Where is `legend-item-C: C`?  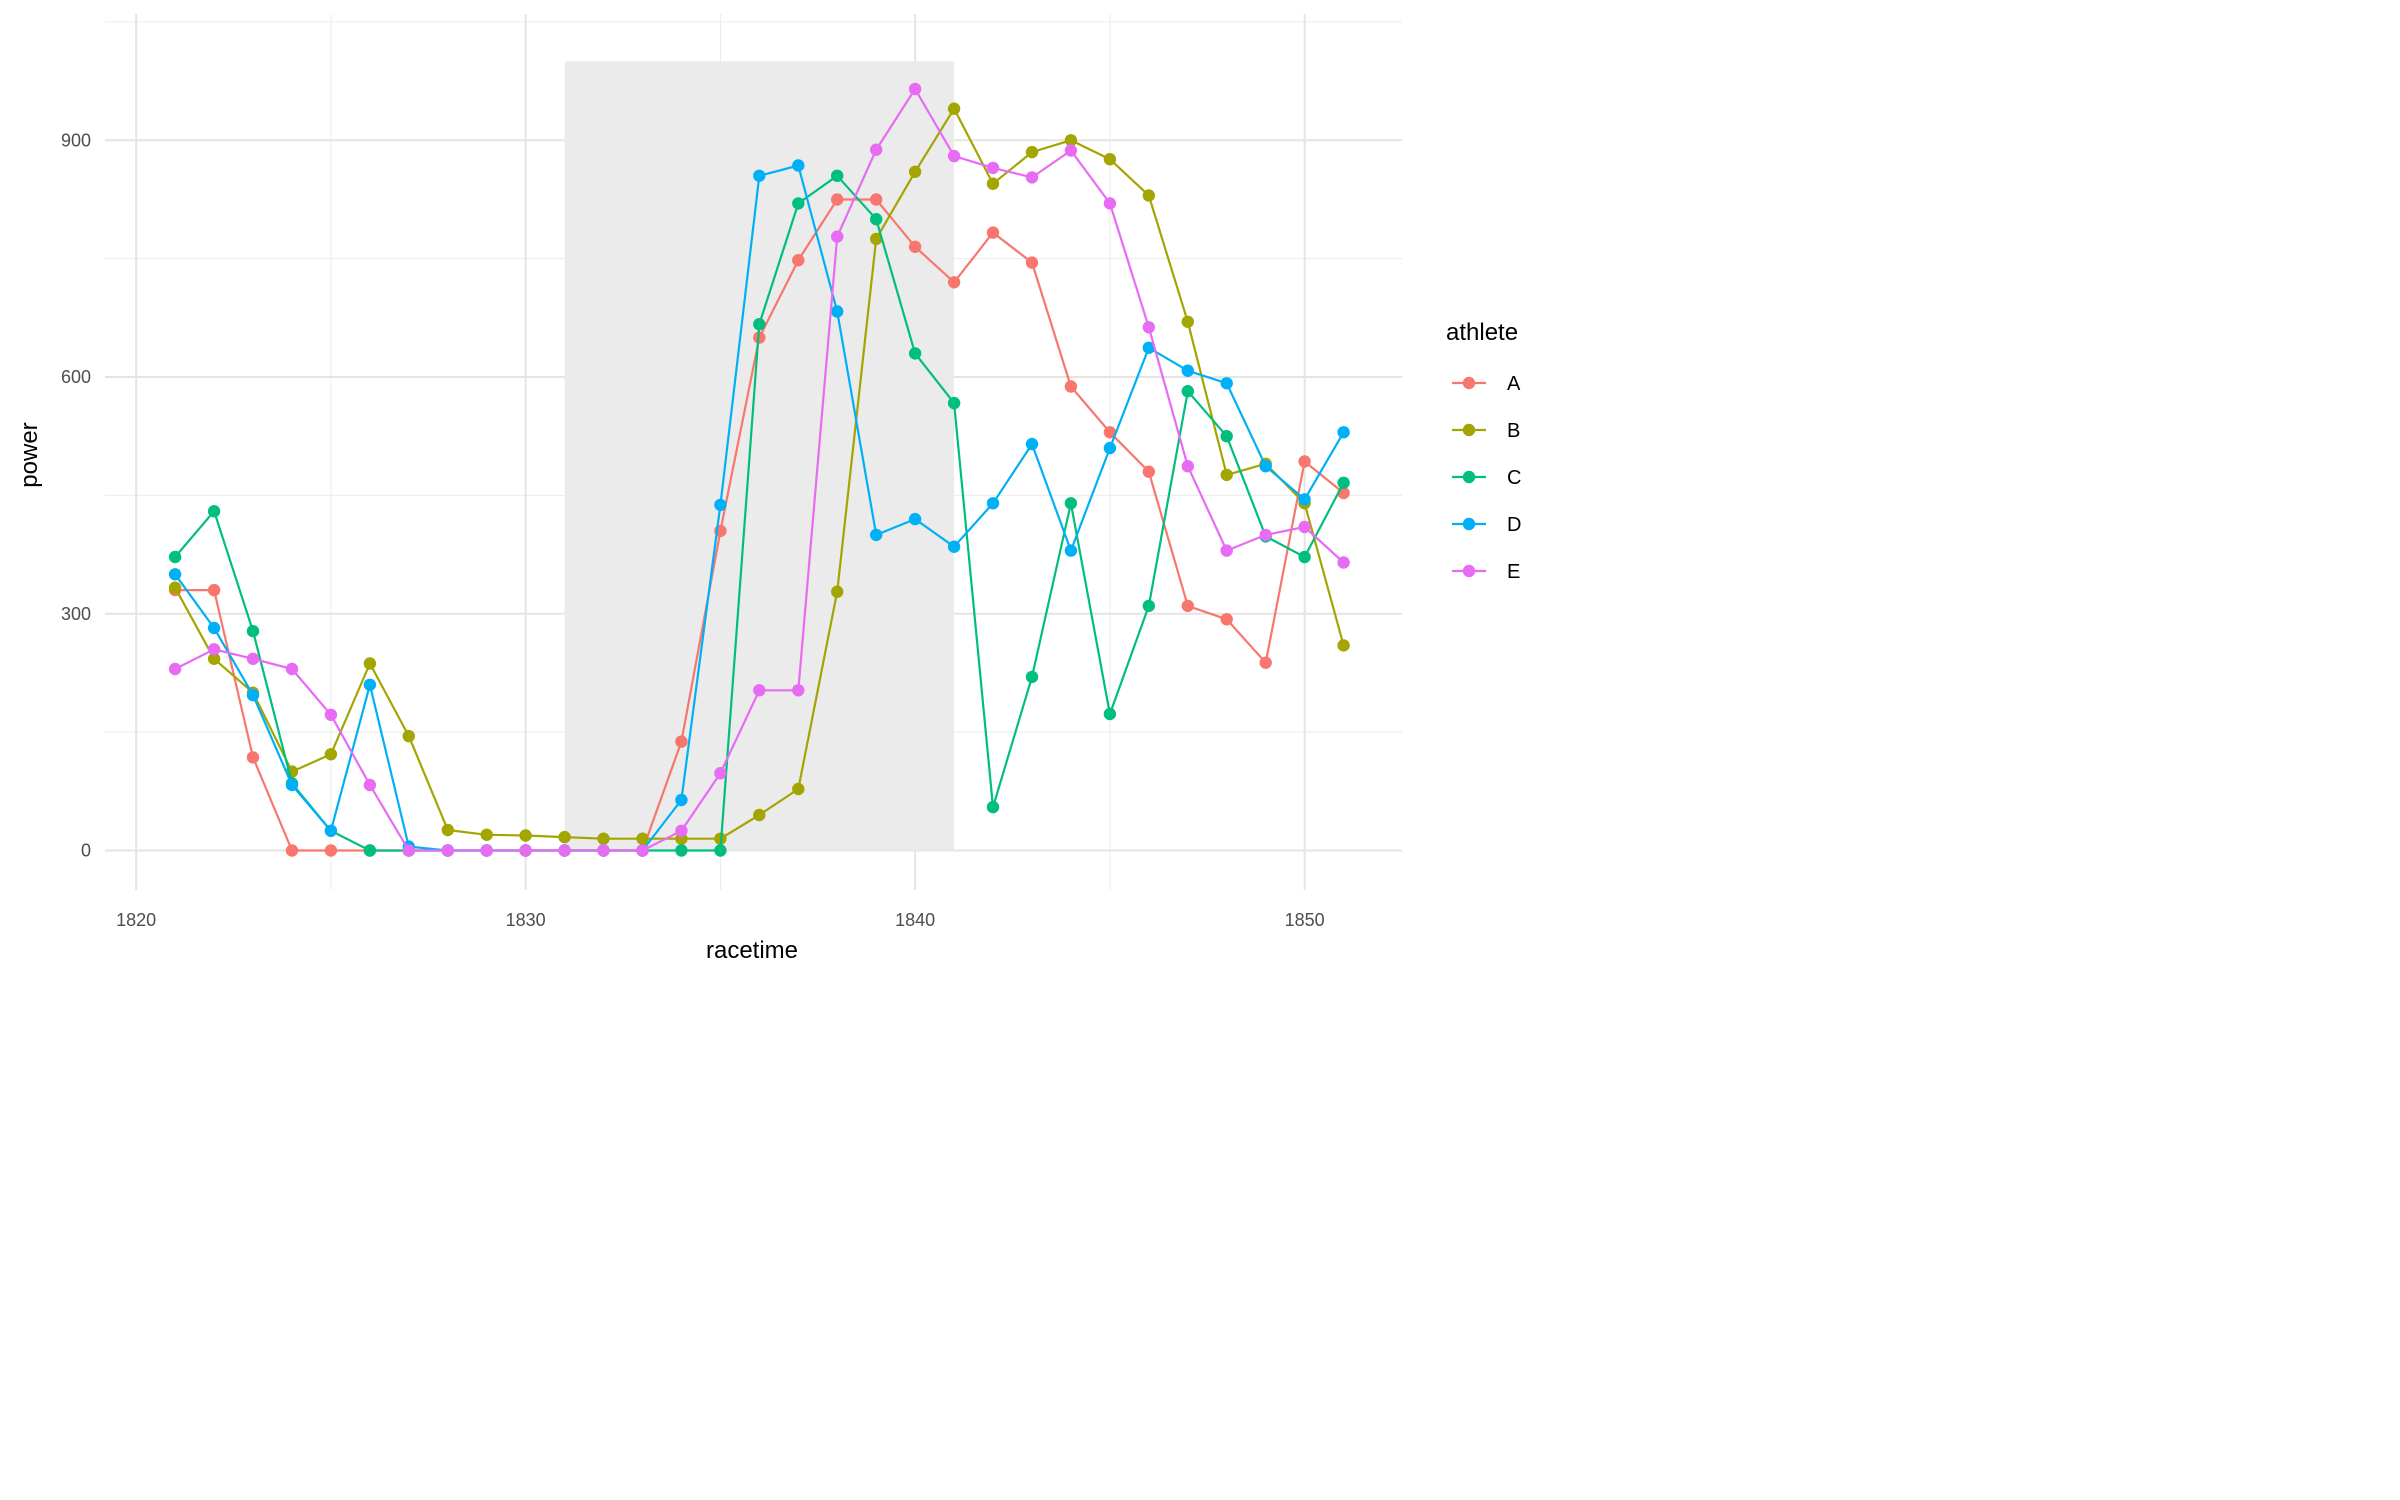
legend-item-C: C is located at coordinates (1486, 478).